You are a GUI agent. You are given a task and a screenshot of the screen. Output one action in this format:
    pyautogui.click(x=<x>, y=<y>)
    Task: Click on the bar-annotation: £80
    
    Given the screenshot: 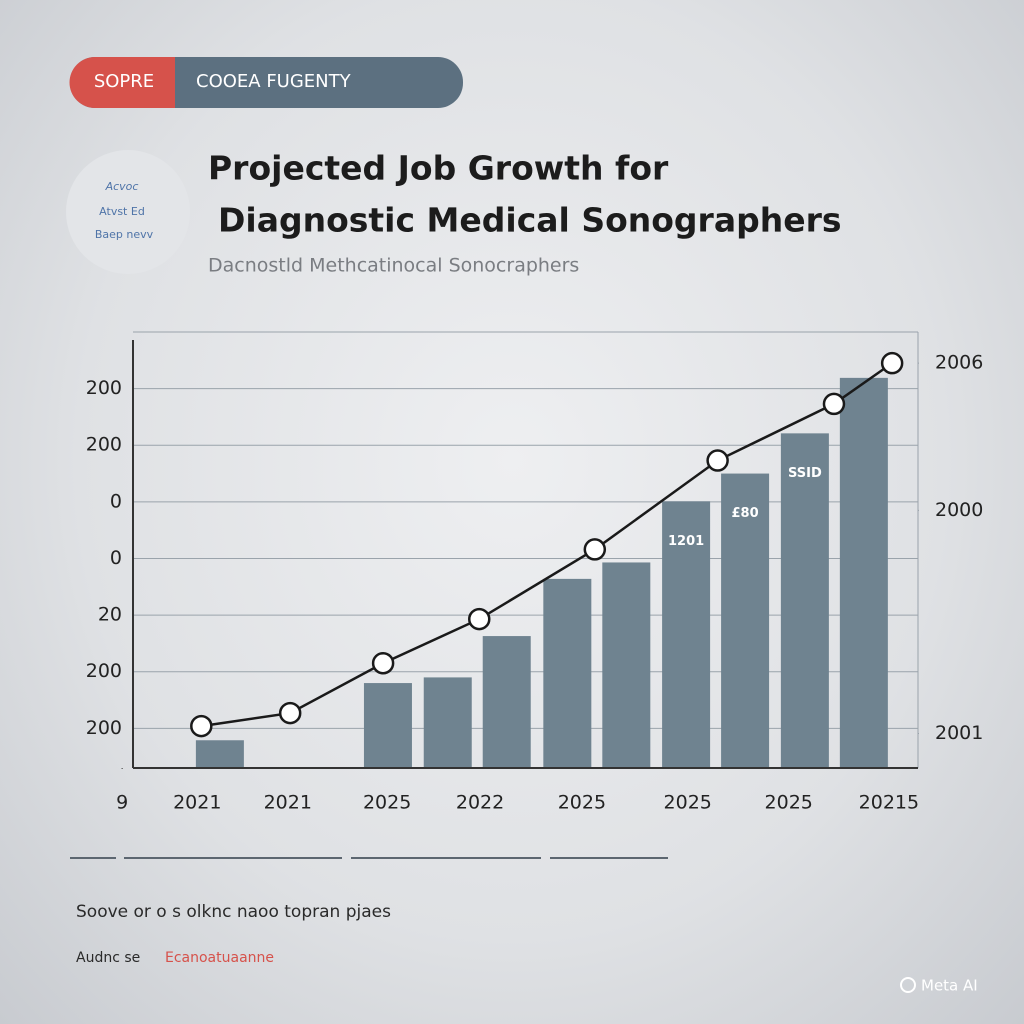 What is the action you would take?
    pyautogui.click(x=745, y=513)
    